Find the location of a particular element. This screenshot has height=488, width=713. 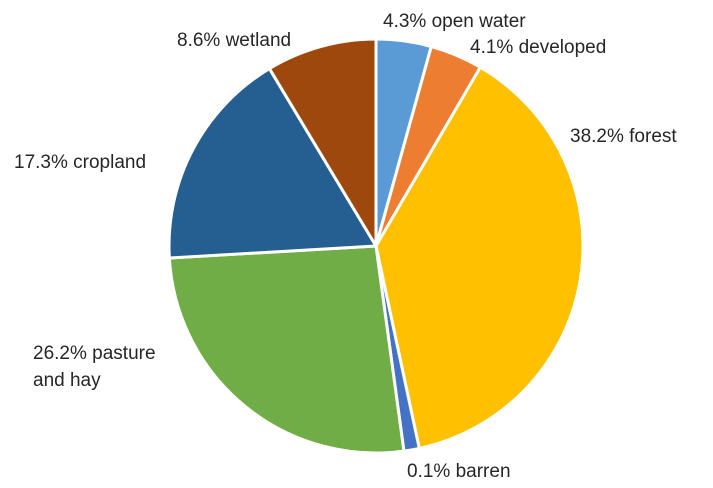

label-barren: 0.1% barren is located at coordinates (459, 471).